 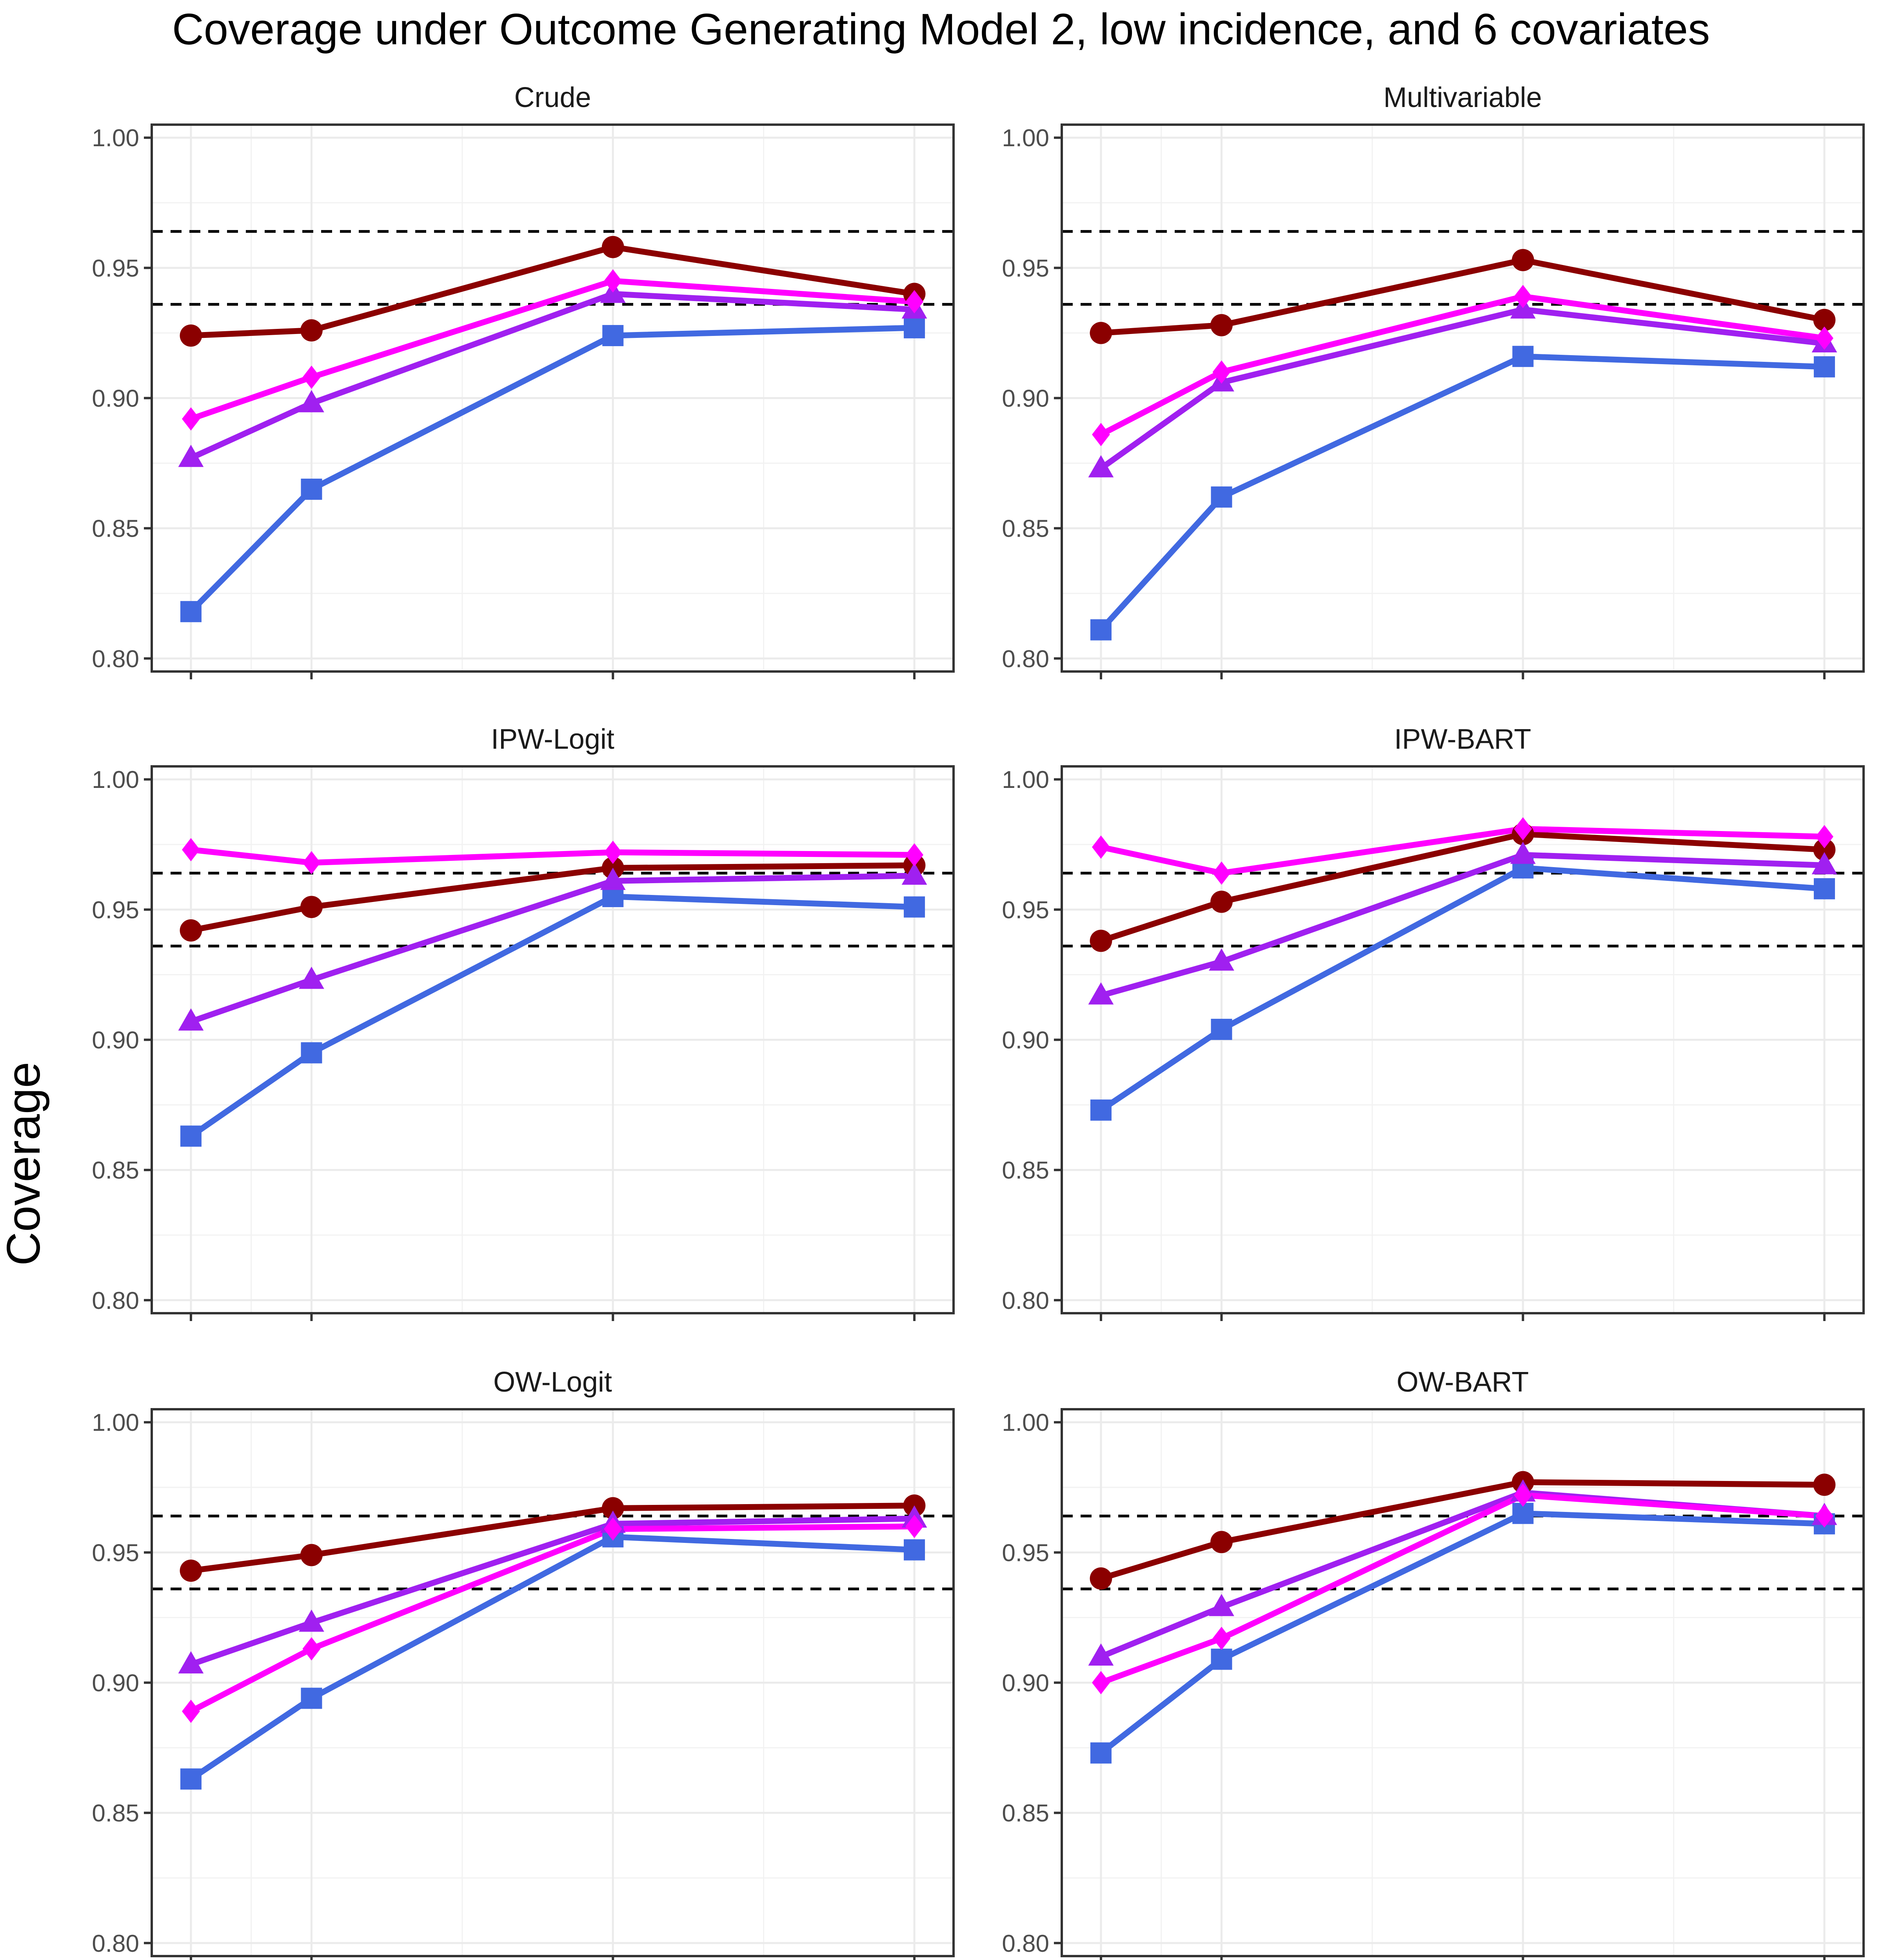 I want to click on panel-ipw-logit: IPW-Logit 0.80 0.85 0.90 0.95 1.00, so click(x=523, y=1022).